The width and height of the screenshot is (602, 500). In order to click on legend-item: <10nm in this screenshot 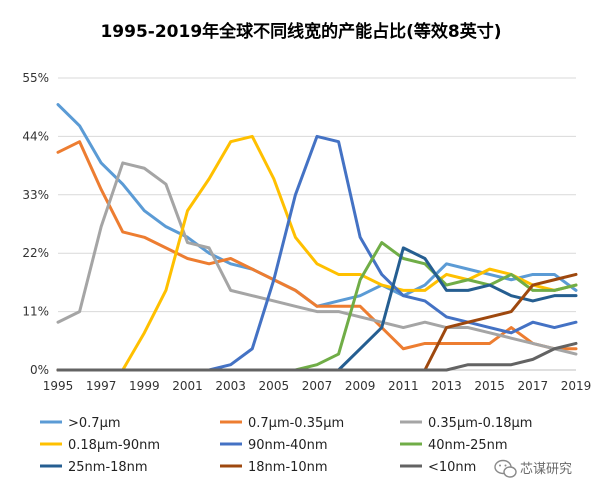, I will do `click(438, 467)`.